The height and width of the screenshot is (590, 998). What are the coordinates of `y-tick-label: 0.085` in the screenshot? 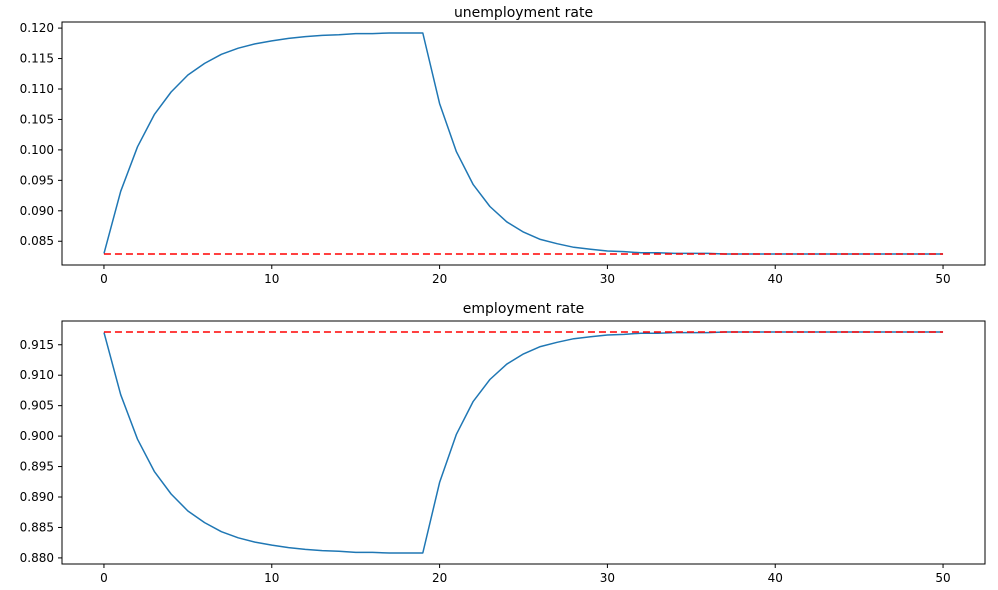 It's located at (37, 241).